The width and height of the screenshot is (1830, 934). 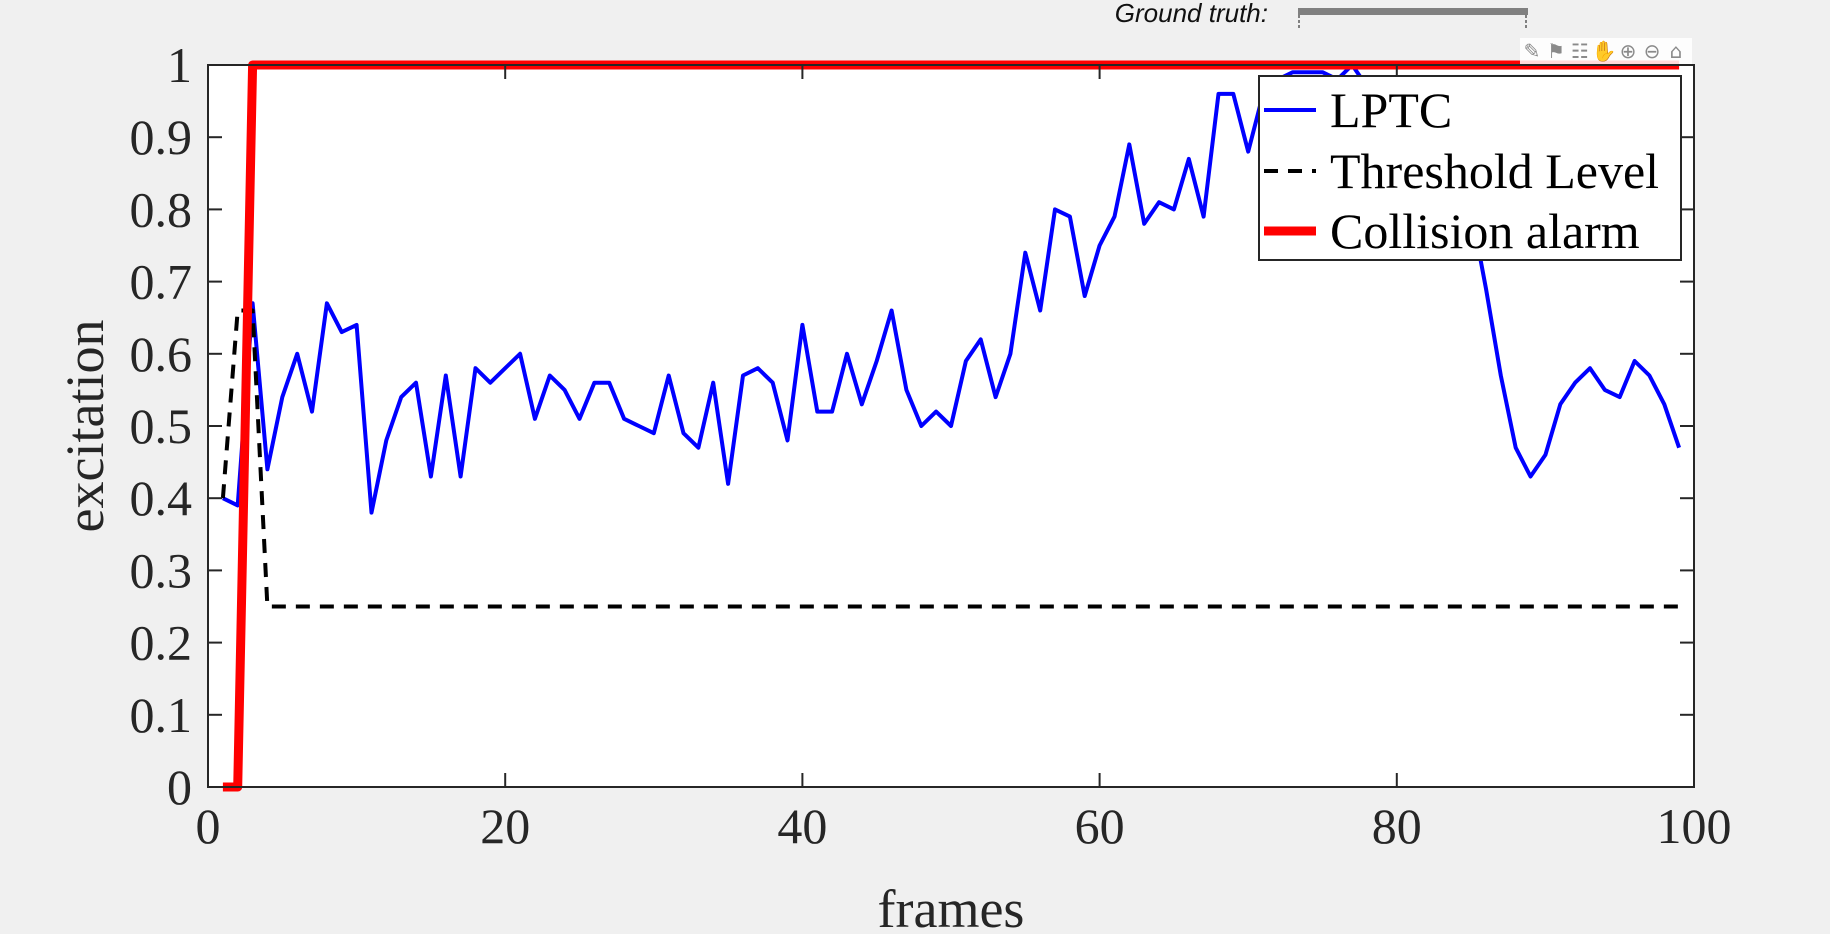 I want to click on zoom-out-icon: ⊖, so click(x=1652, y=51).